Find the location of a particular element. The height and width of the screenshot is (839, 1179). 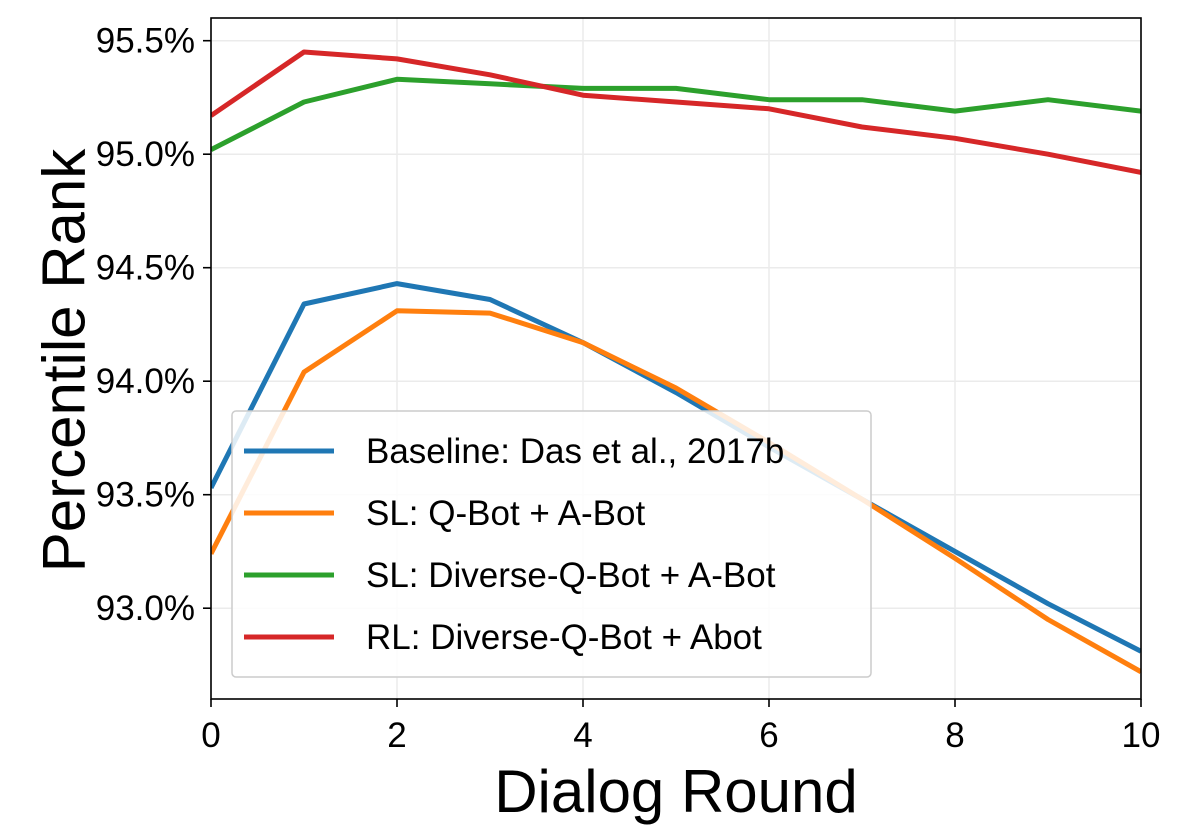

x-tick-label: 10 is located at coordinates (1141, 735).